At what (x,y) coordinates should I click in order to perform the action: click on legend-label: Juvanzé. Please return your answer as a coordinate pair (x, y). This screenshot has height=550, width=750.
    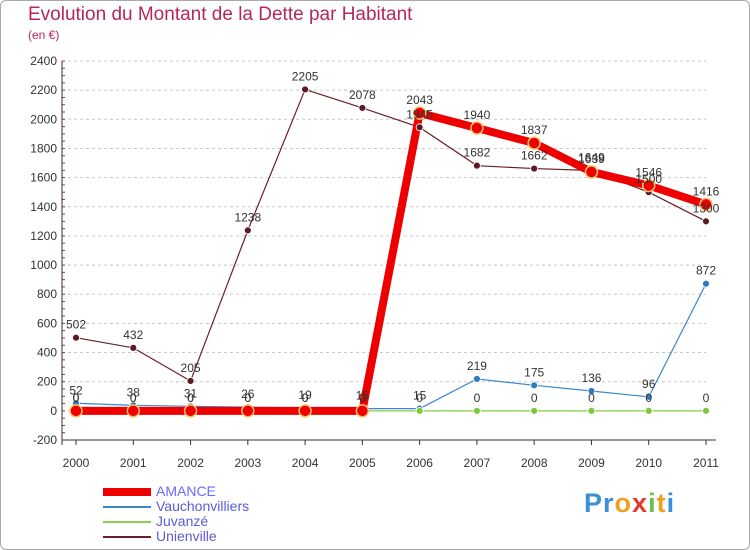
    Looking at the image, I should click on (182, 521).